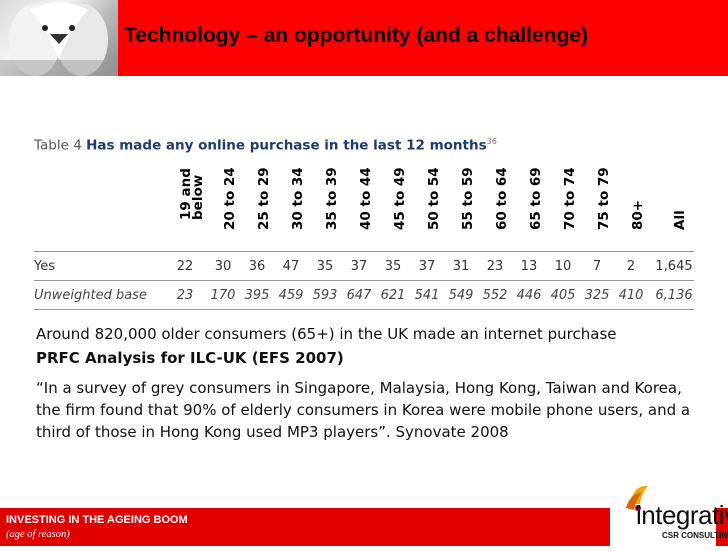 Image resolution: width=728 pixels, height=551 pixels. What do you see at coordinates (674, 295) in the screenshot?
I see `table-cell: 6,136` at bounding box center [674, 295].